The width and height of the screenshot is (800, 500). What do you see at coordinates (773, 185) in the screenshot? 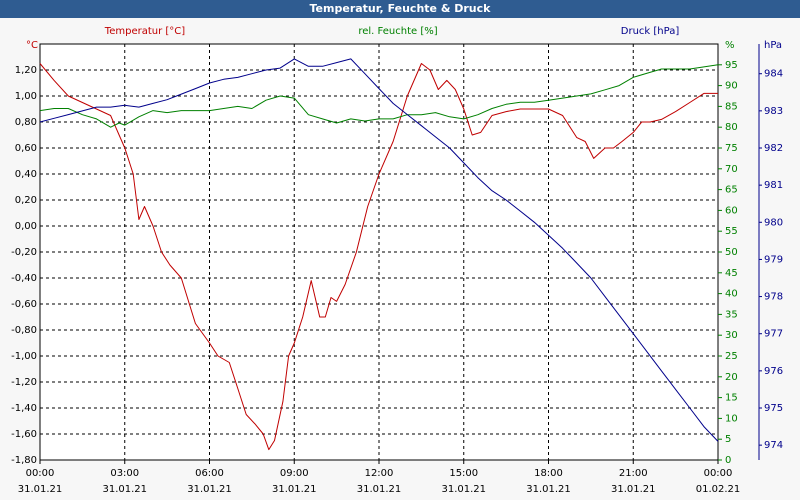
I see `pressure-tick-label: 981` at bounding box center [773, 185].